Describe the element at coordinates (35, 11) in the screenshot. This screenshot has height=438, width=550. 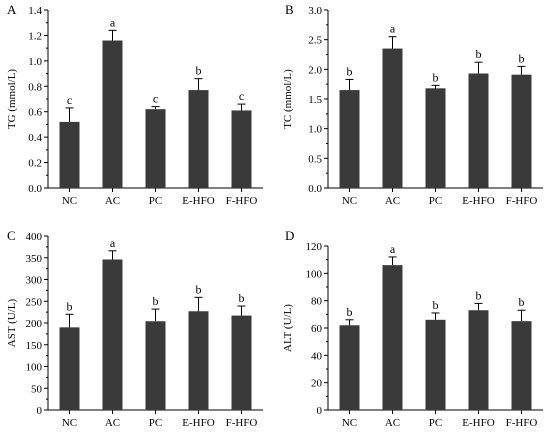
I see `y-tick-label: 1.4` at that location.